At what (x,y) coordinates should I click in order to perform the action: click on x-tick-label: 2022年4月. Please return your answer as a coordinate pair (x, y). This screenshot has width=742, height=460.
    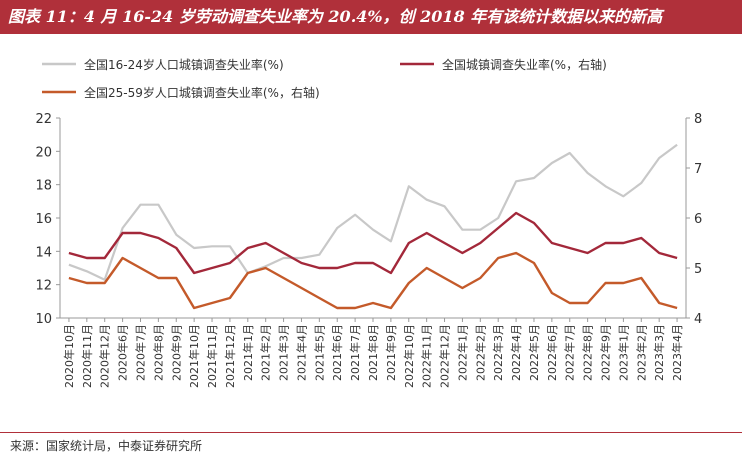
    Looking at the image, I should click on (516, 352).